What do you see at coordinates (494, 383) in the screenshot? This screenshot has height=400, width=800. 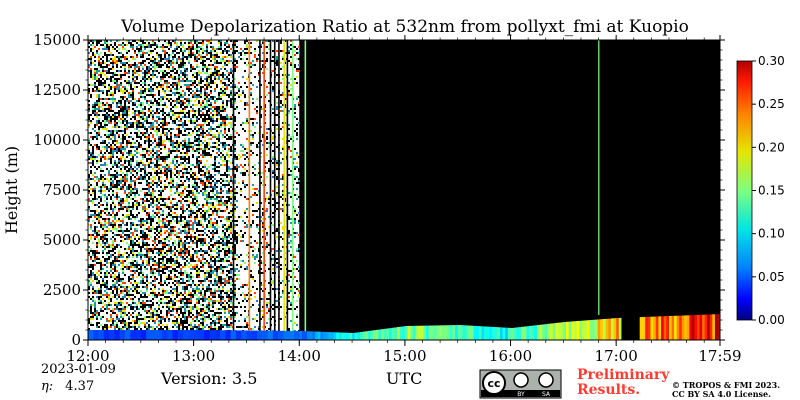 I see `cc-logo-icon` at bounding box center [494, 383].